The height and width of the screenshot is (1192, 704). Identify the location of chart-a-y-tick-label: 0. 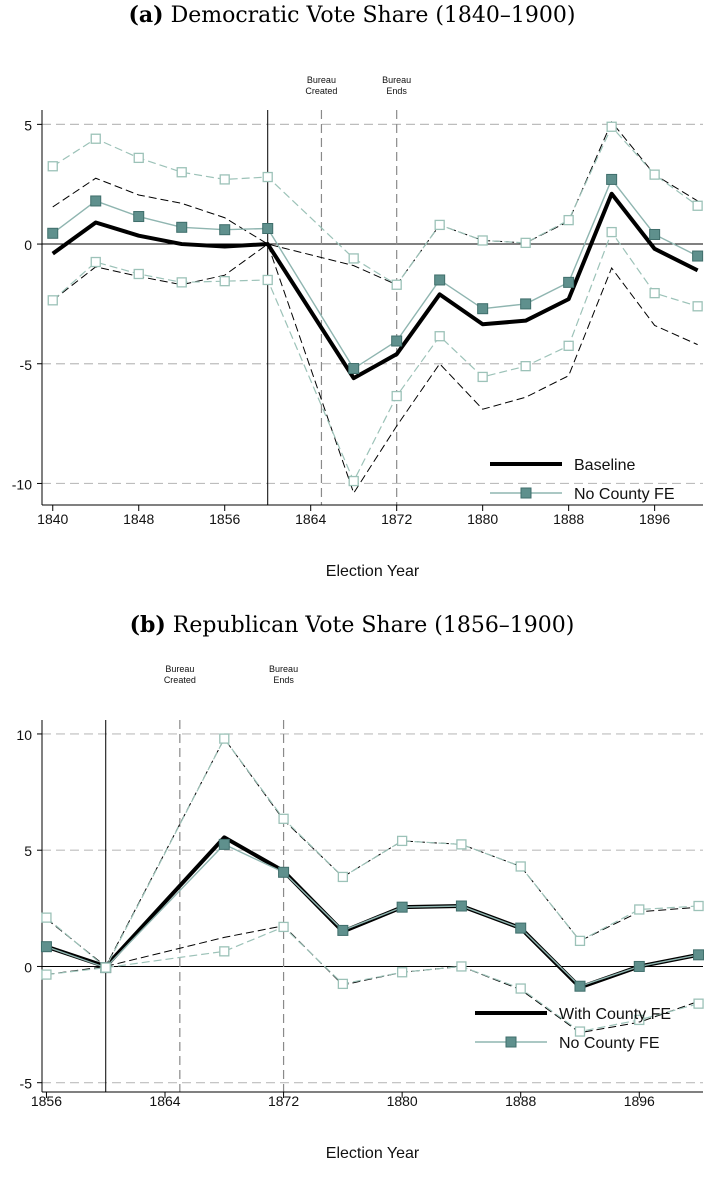
(28, 245).